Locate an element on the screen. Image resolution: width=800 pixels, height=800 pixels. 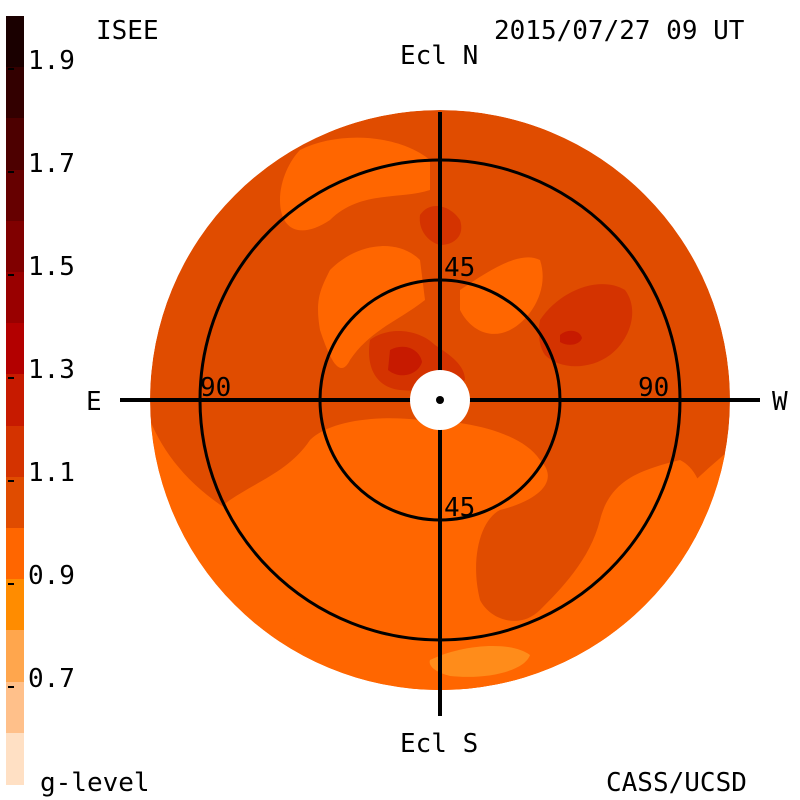
source-label: ISEE is located at coordinates (127, 31).